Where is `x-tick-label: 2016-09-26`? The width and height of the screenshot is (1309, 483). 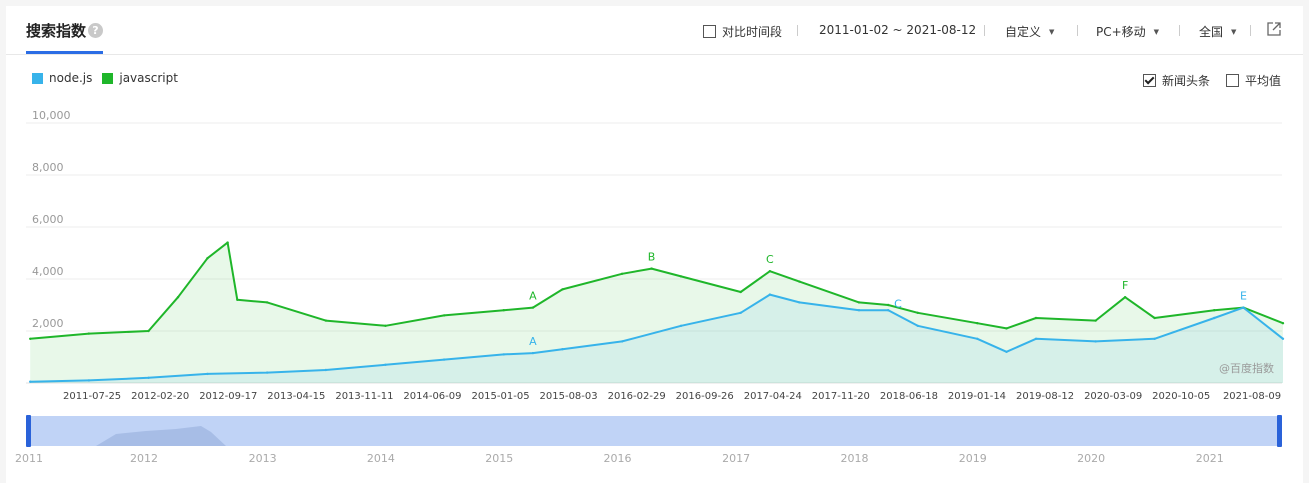 x-tick-label: 2016-09-26 is located at coordinates (705, 396).